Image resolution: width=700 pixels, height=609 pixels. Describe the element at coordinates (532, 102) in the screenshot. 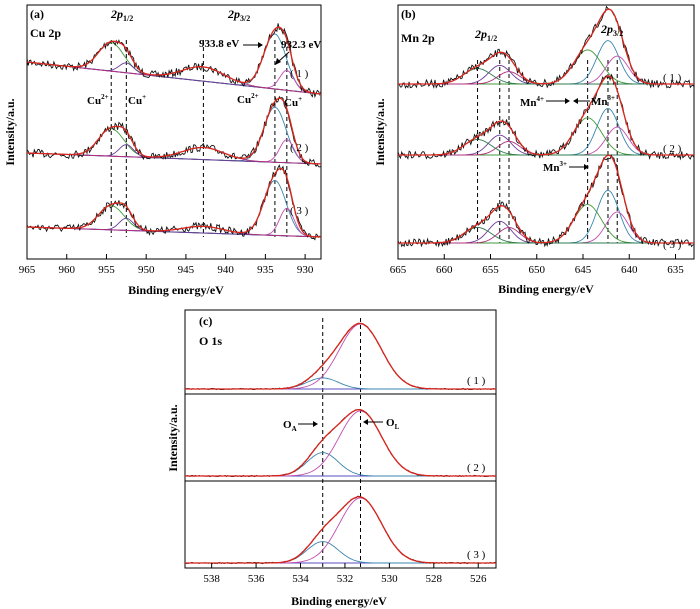

I see `mn4-label: Mn4+` at that location.